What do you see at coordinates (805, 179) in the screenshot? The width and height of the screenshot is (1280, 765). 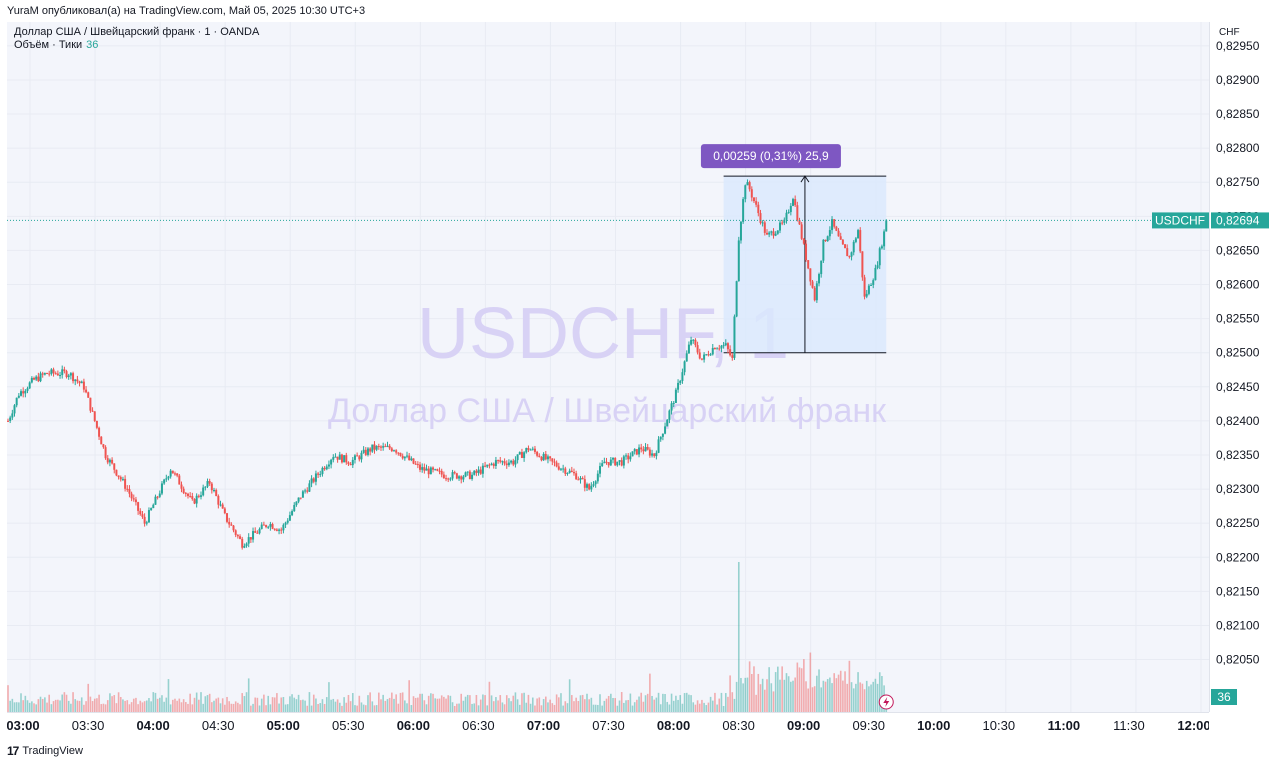 I see `measure-arrowhead` at bounding box center [805, 179].